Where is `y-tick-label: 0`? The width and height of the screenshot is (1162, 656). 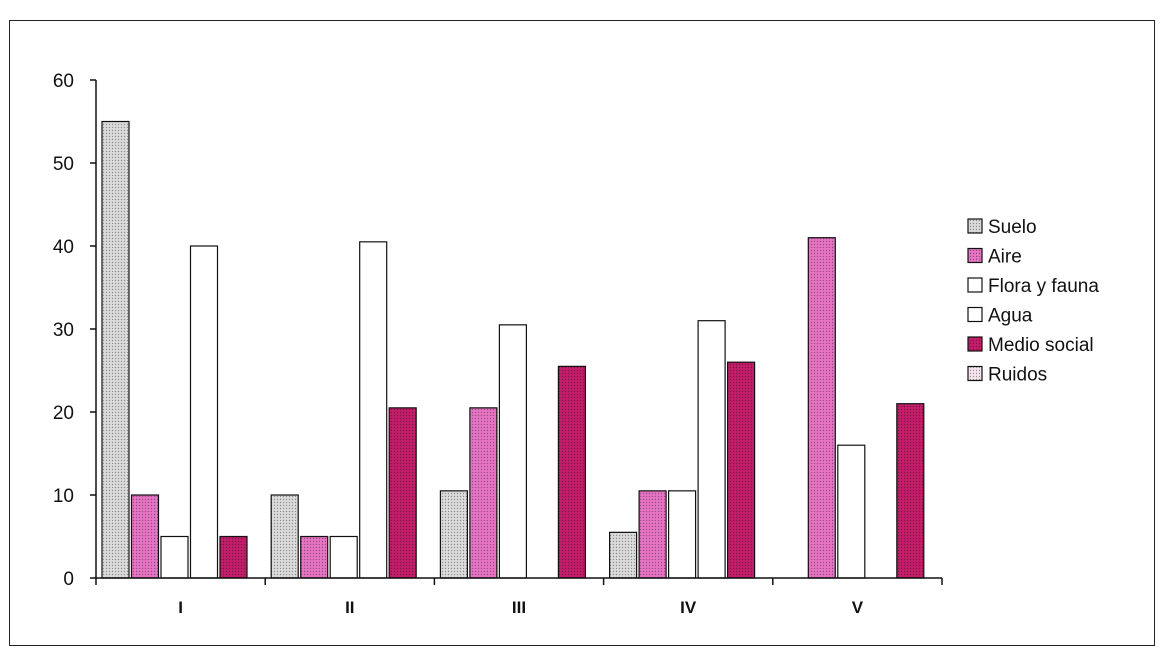
y-tick-label: 0 is located at coordinates (68, 579).